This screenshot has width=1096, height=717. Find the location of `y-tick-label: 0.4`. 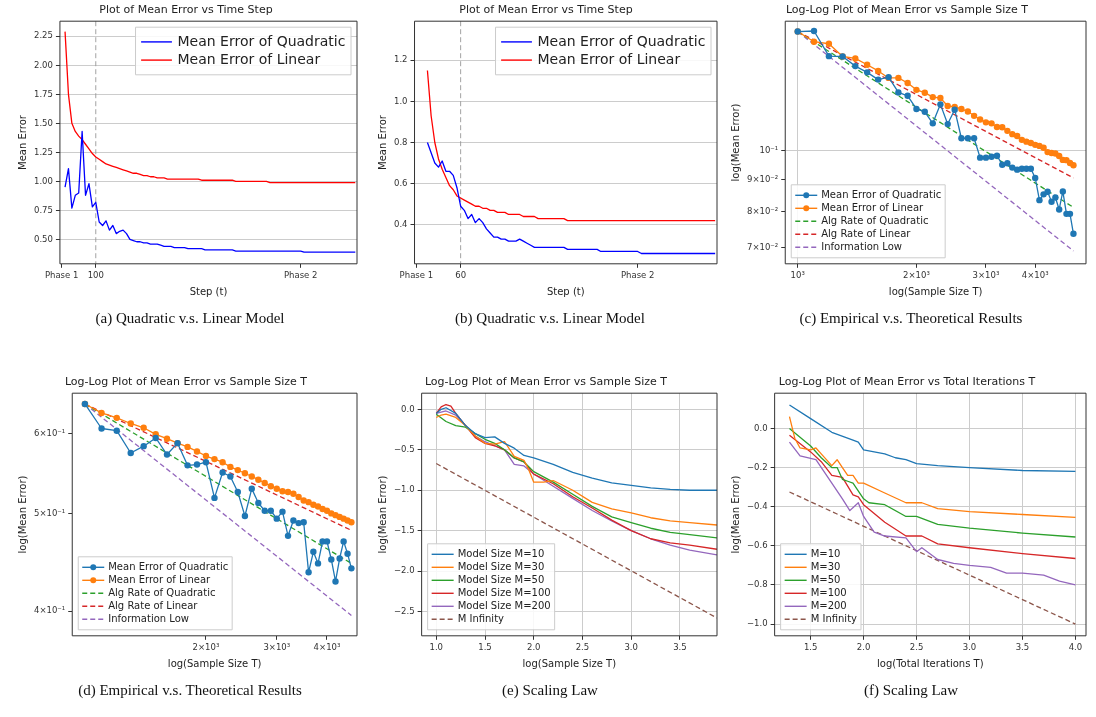

y-tick-label: 0.4 is located at coordinates (400, 223).